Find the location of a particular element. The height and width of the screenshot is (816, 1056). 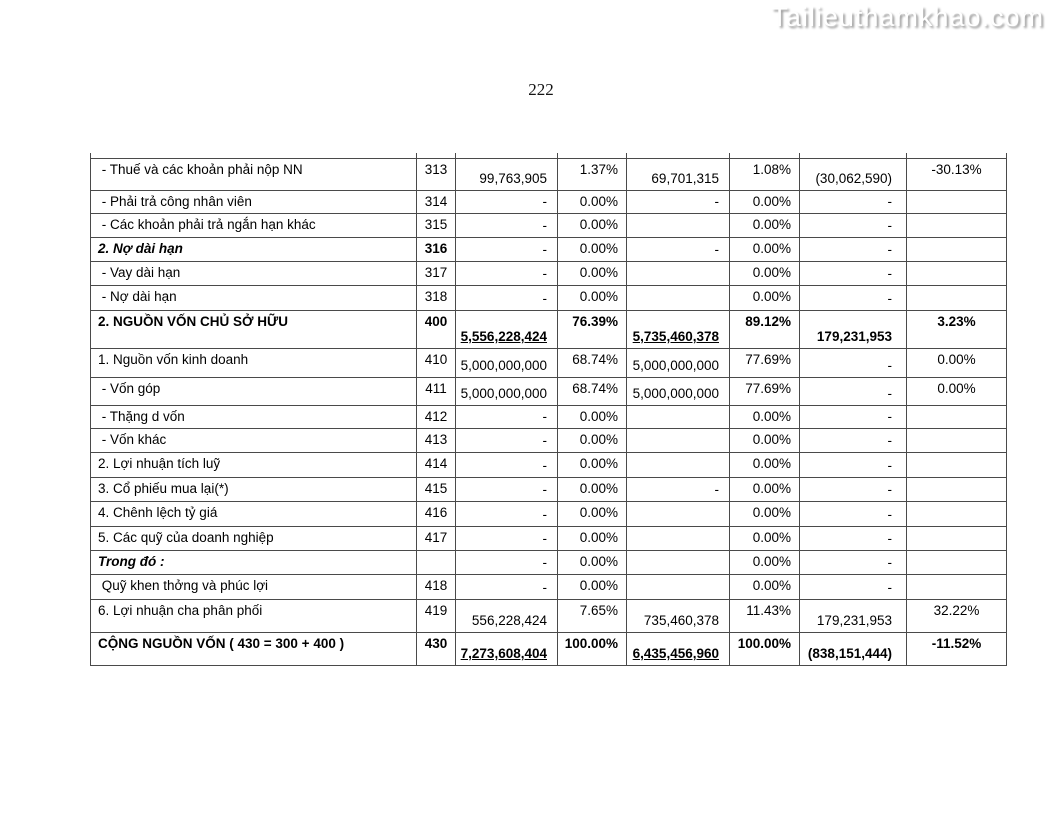

row-code: 411 is located at coordinates (436, 391).